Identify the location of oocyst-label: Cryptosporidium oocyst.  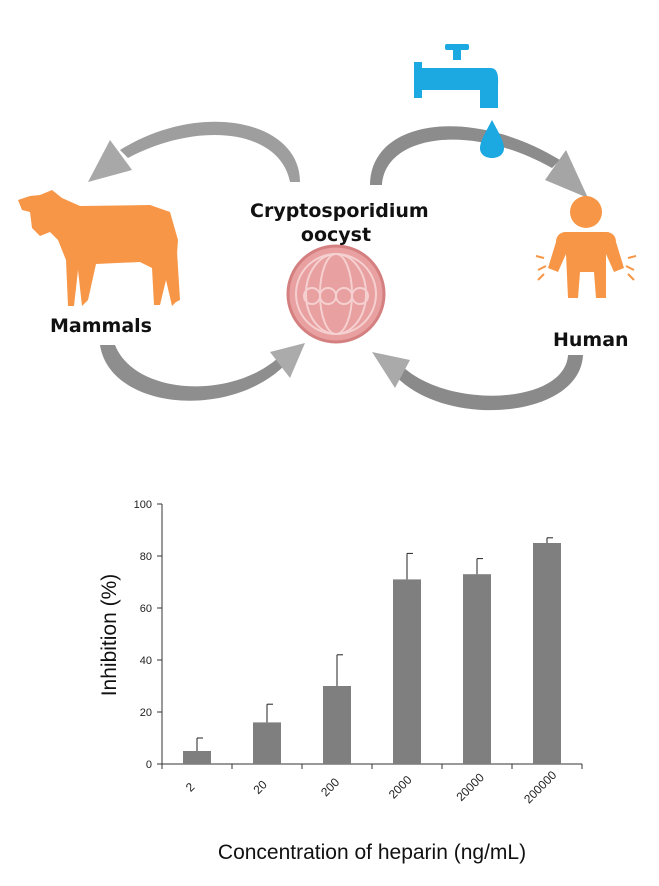
(339, 223).